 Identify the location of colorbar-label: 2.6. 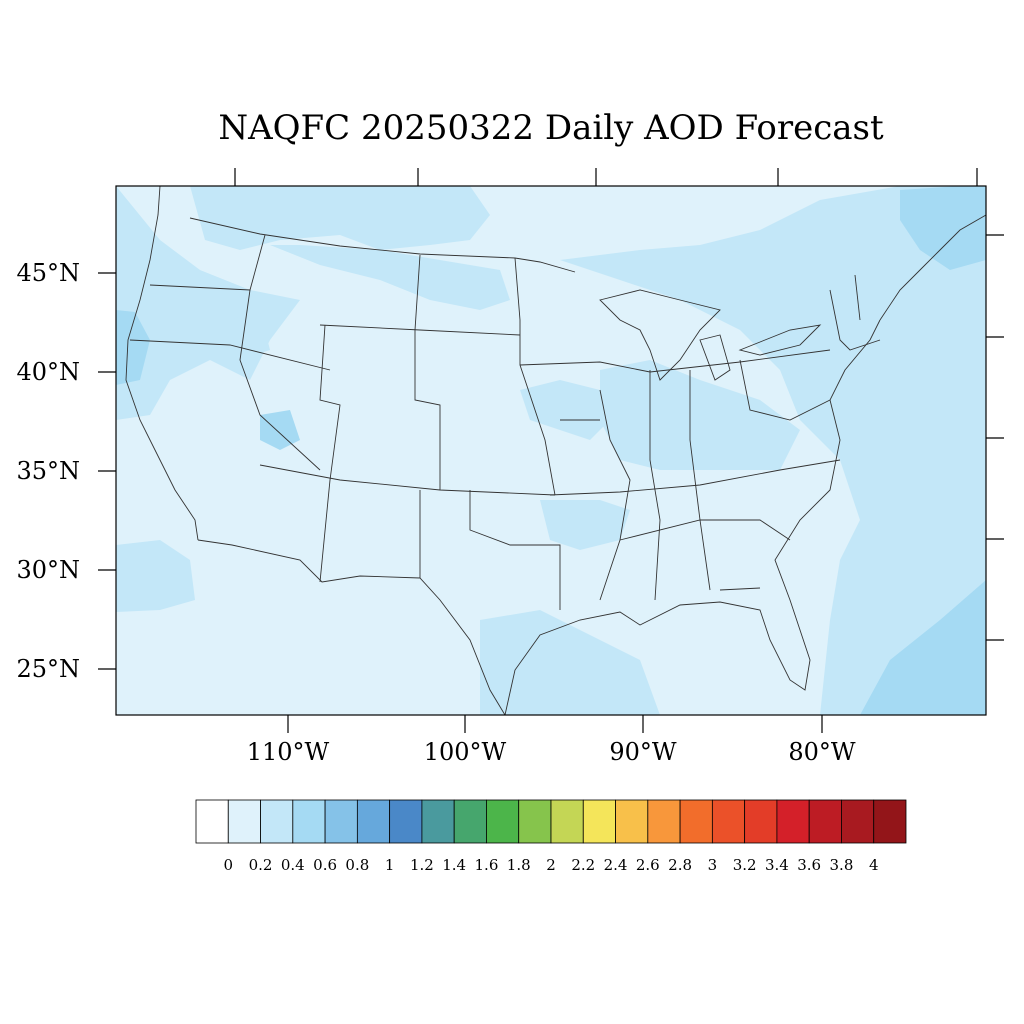
(648, 865).